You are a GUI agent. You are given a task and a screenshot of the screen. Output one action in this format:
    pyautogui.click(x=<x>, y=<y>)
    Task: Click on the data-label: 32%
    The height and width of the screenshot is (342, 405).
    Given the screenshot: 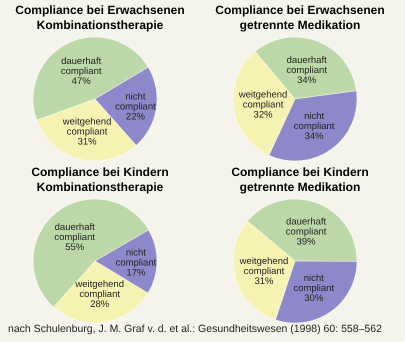 What is the action you would take?
    pyautogui.click(x=264, y=114)
    